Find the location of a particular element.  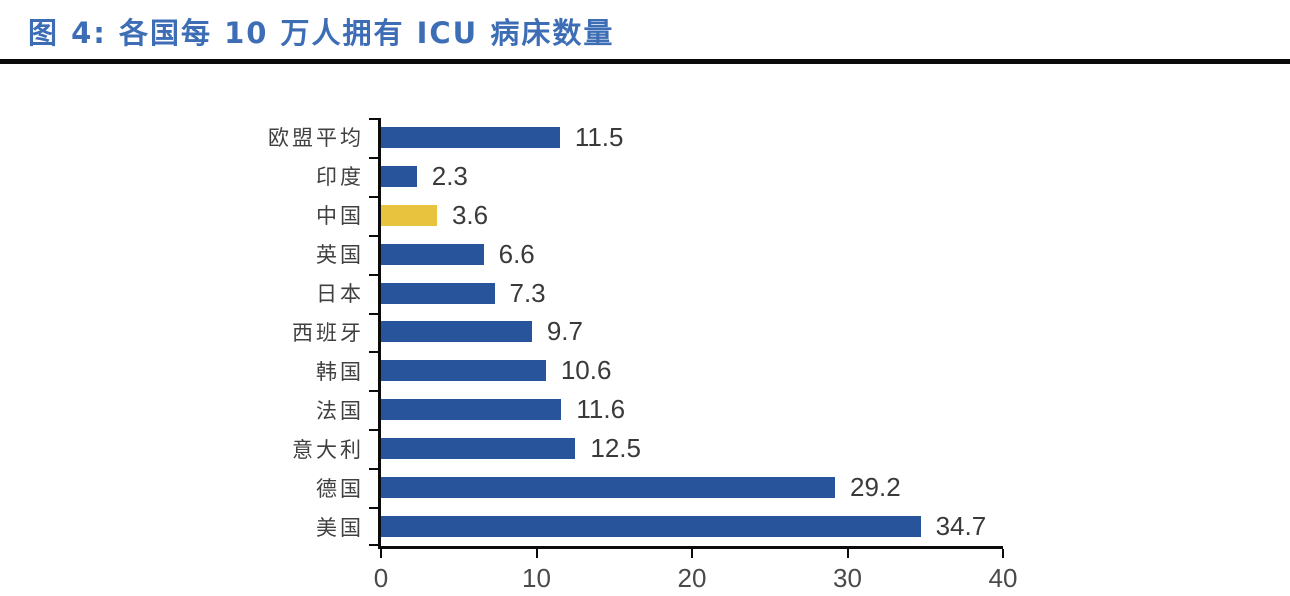

bar-row: 欧盟平均 11.5 is located at coordinates (635, 137).